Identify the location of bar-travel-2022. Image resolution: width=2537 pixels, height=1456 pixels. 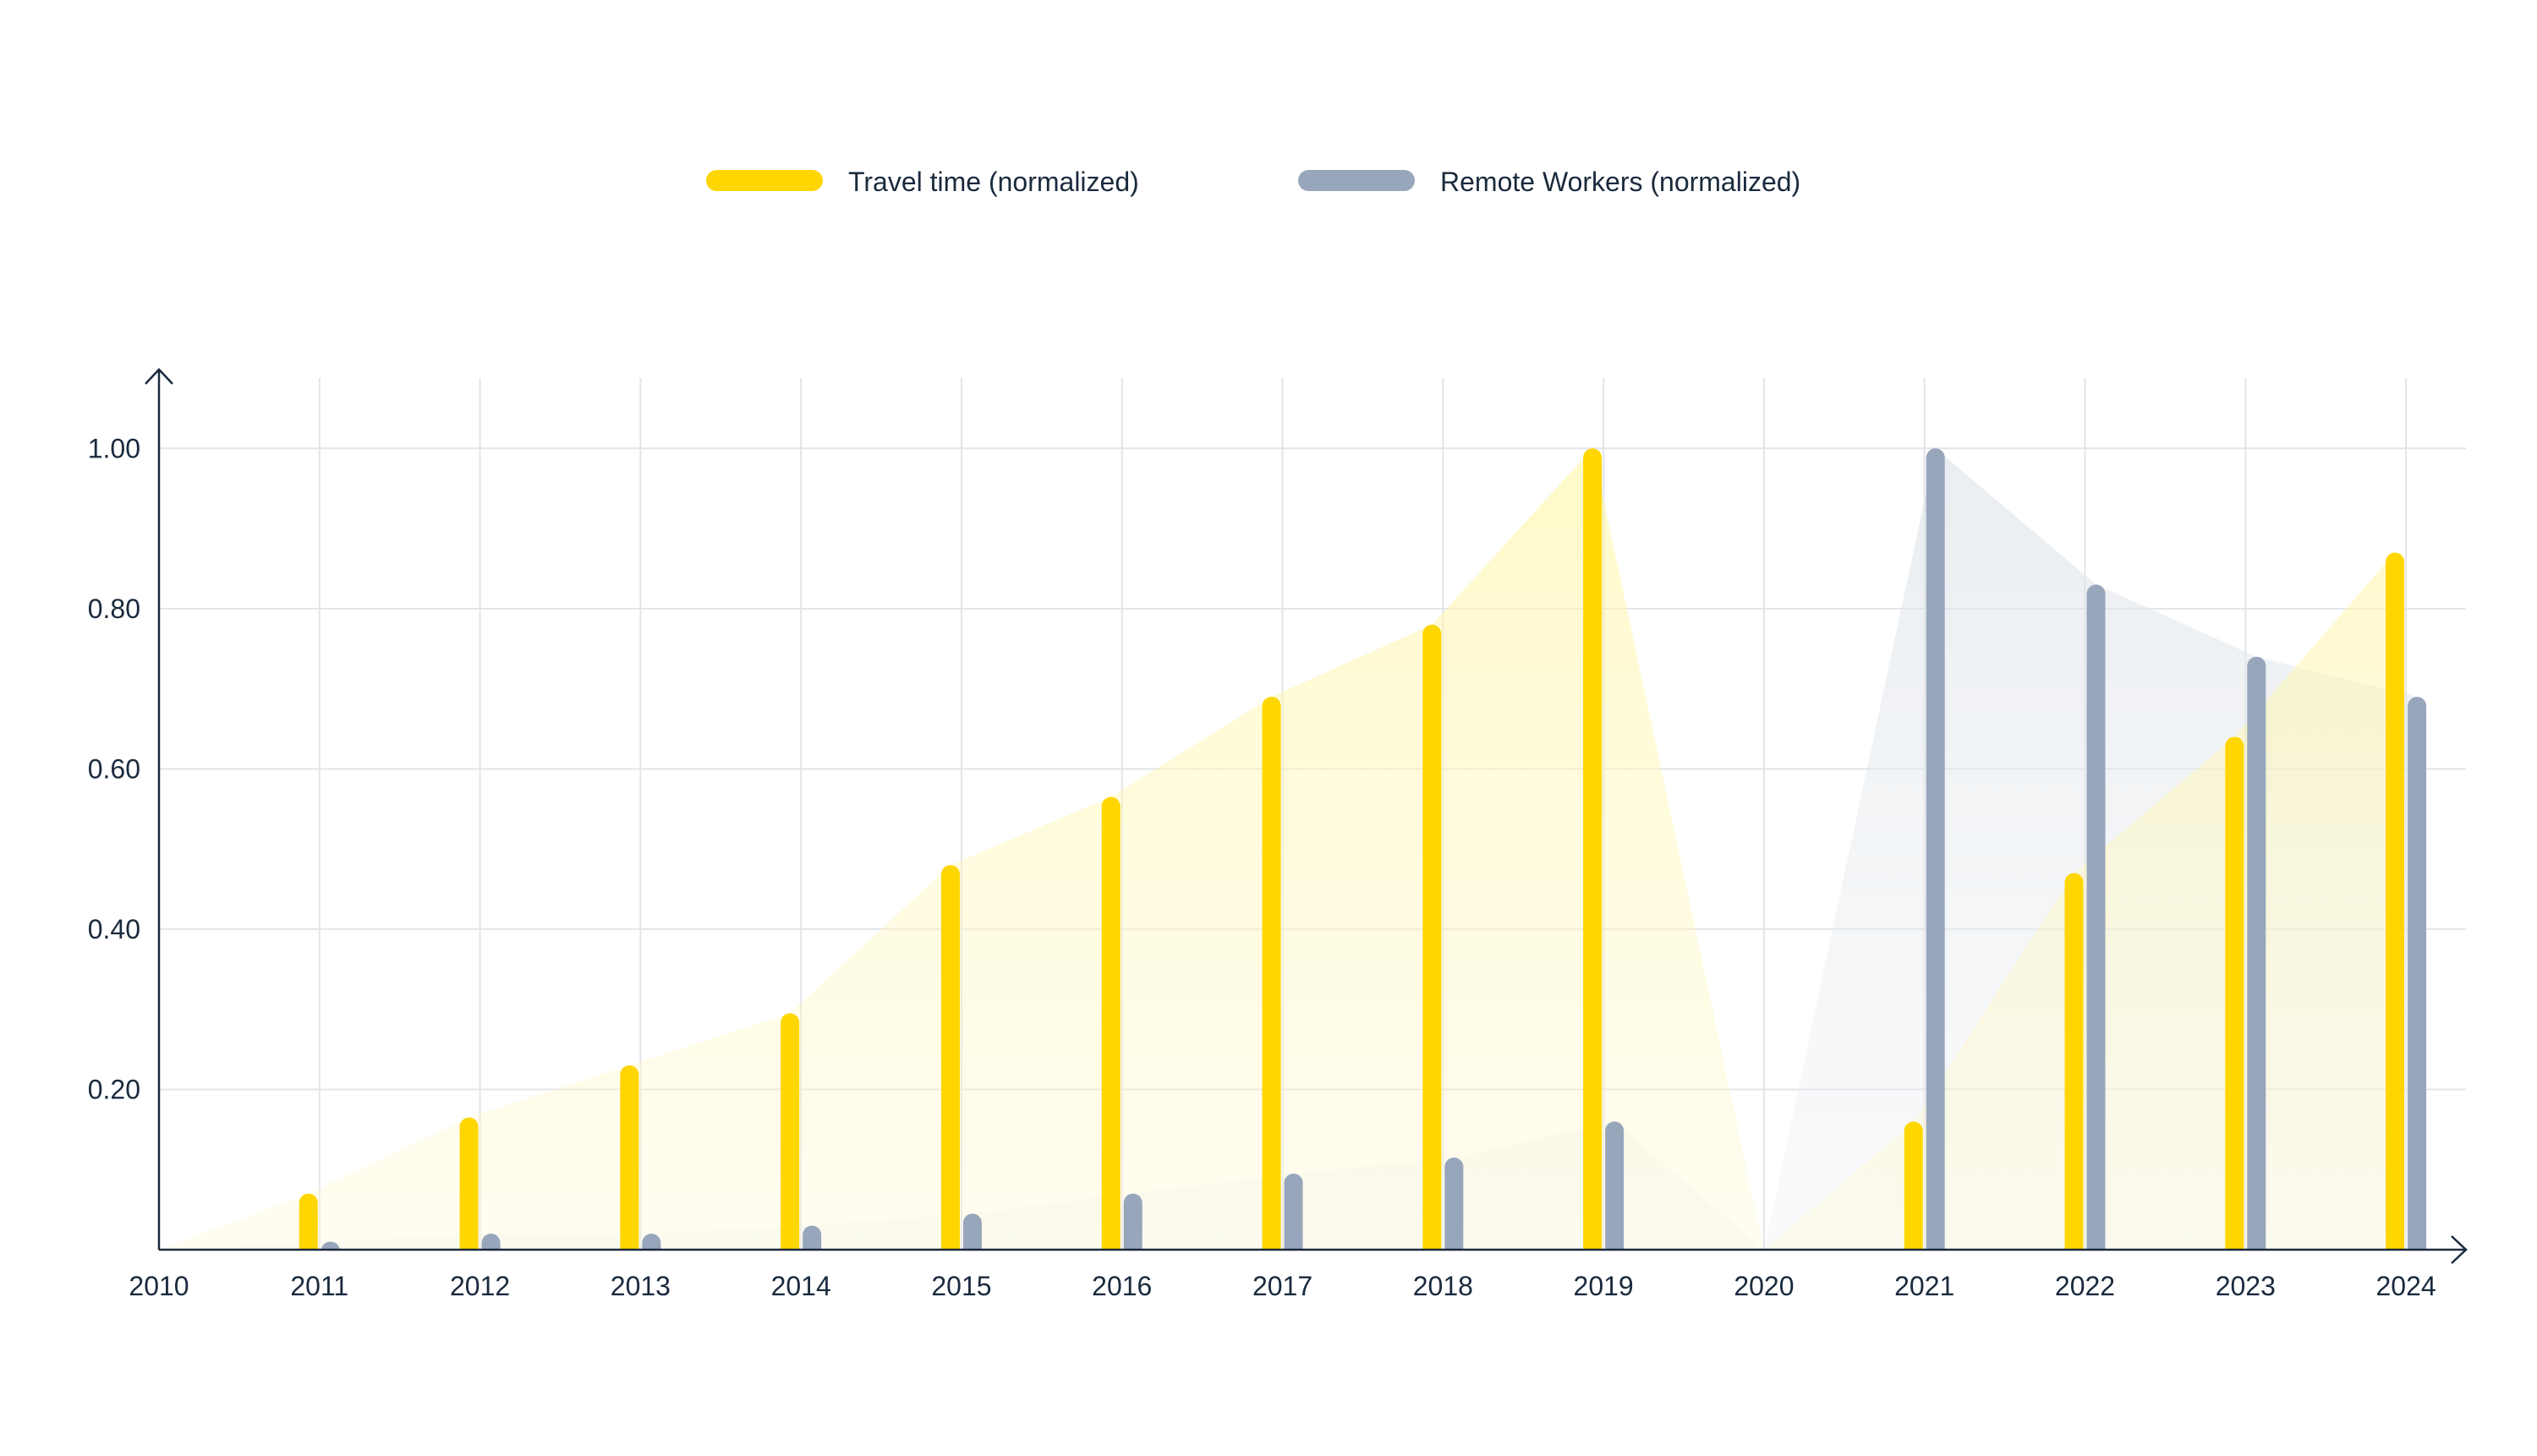
(2074, 1061).